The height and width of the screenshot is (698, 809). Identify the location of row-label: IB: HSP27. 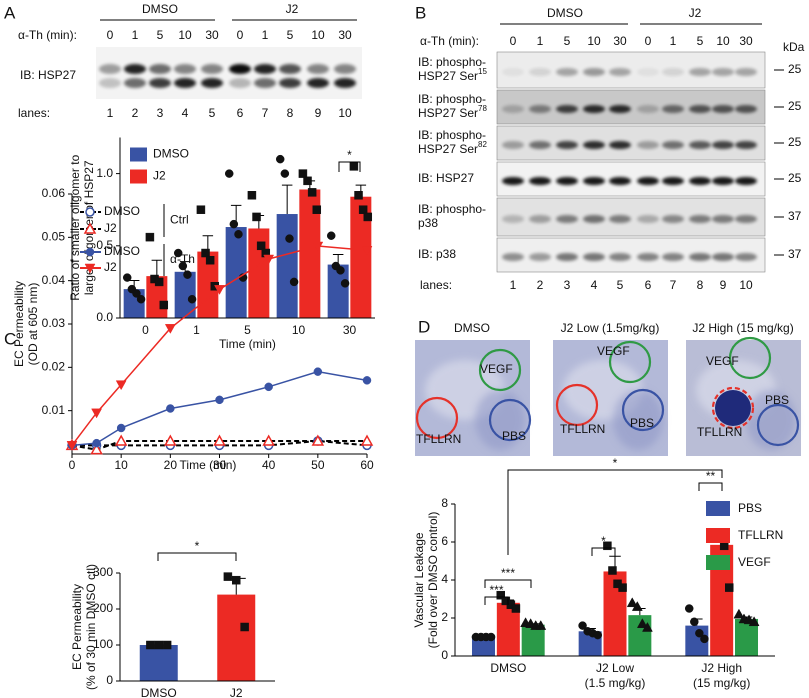
(446, 178).